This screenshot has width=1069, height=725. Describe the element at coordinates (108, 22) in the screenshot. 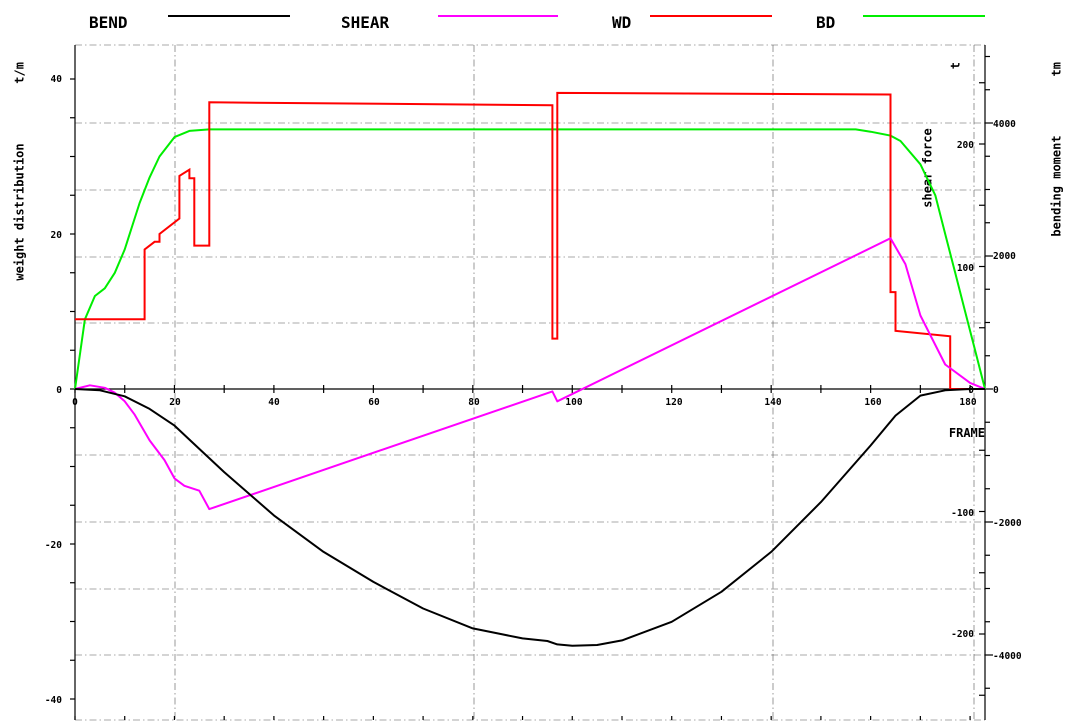

I see `legend-label-bend: BEND` at that location.